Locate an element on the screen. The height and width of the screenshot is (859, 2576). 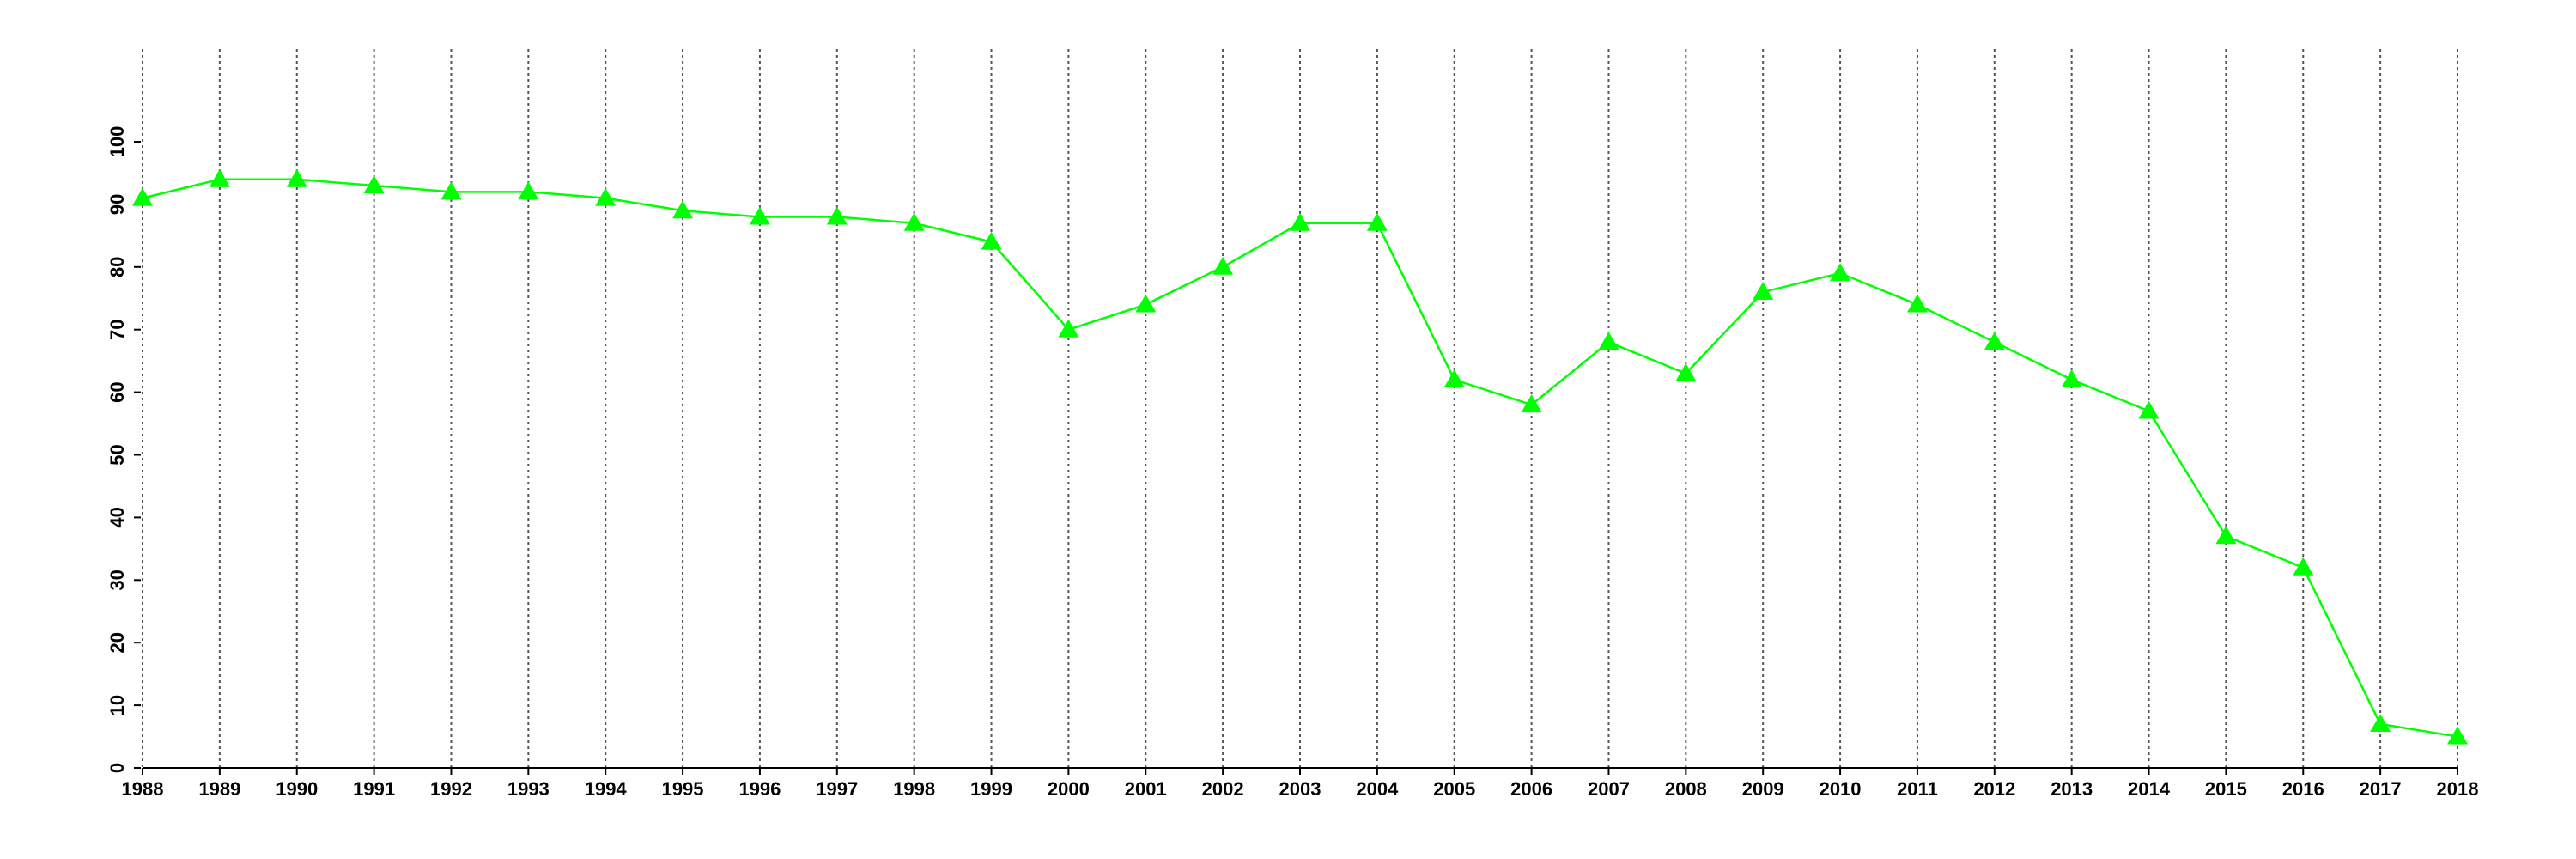
x-tick-label: 1997 is located at coordinates (837, 789).